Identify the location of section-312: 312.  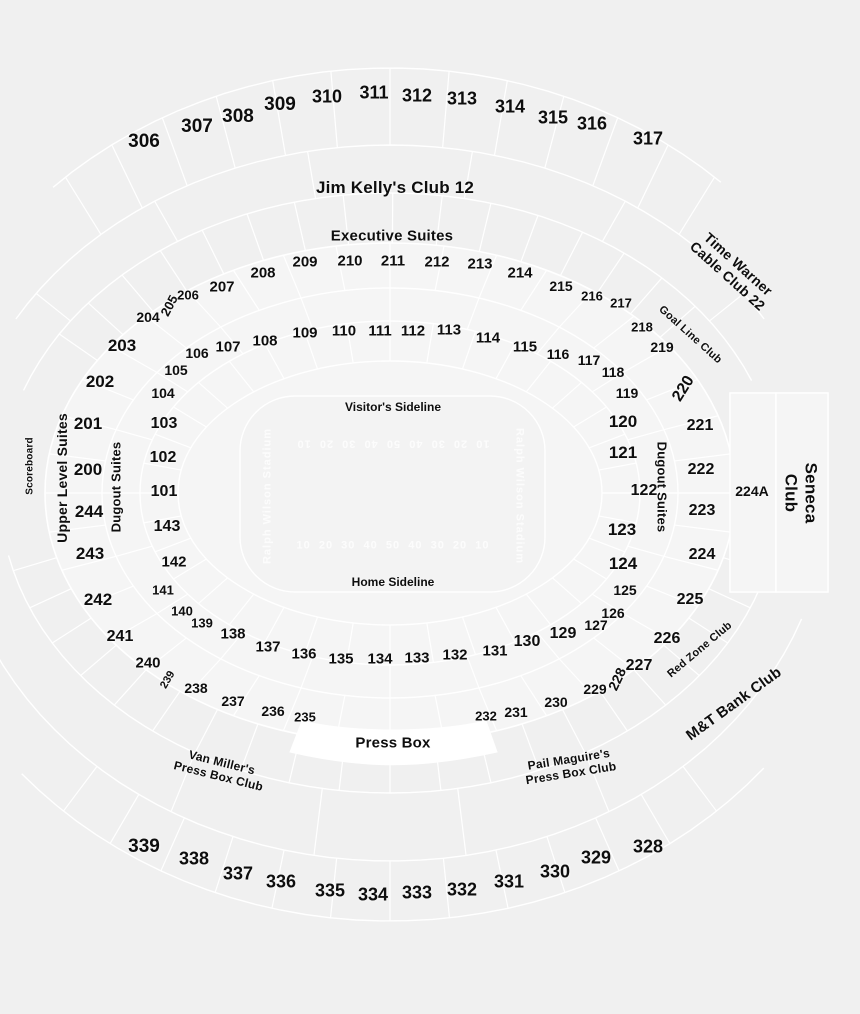
(417, 95).